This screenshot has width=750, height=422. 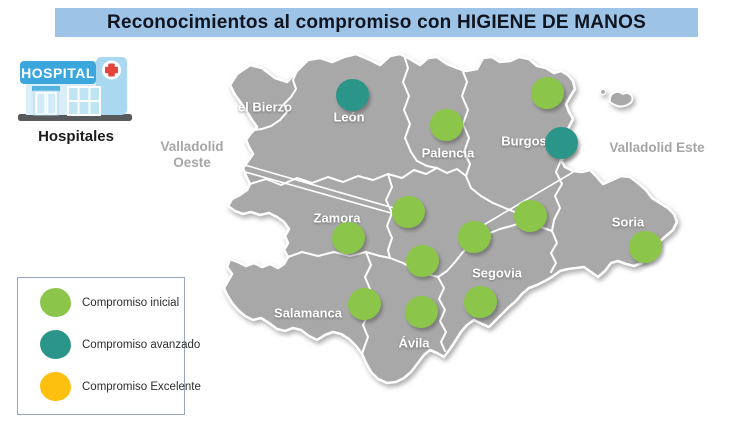 What do you see at coordinates (192, 154) in the screenshot?
I see `area-label-valladolid-oeste: Valladolid Oeste` at bounding box center [192, 154].